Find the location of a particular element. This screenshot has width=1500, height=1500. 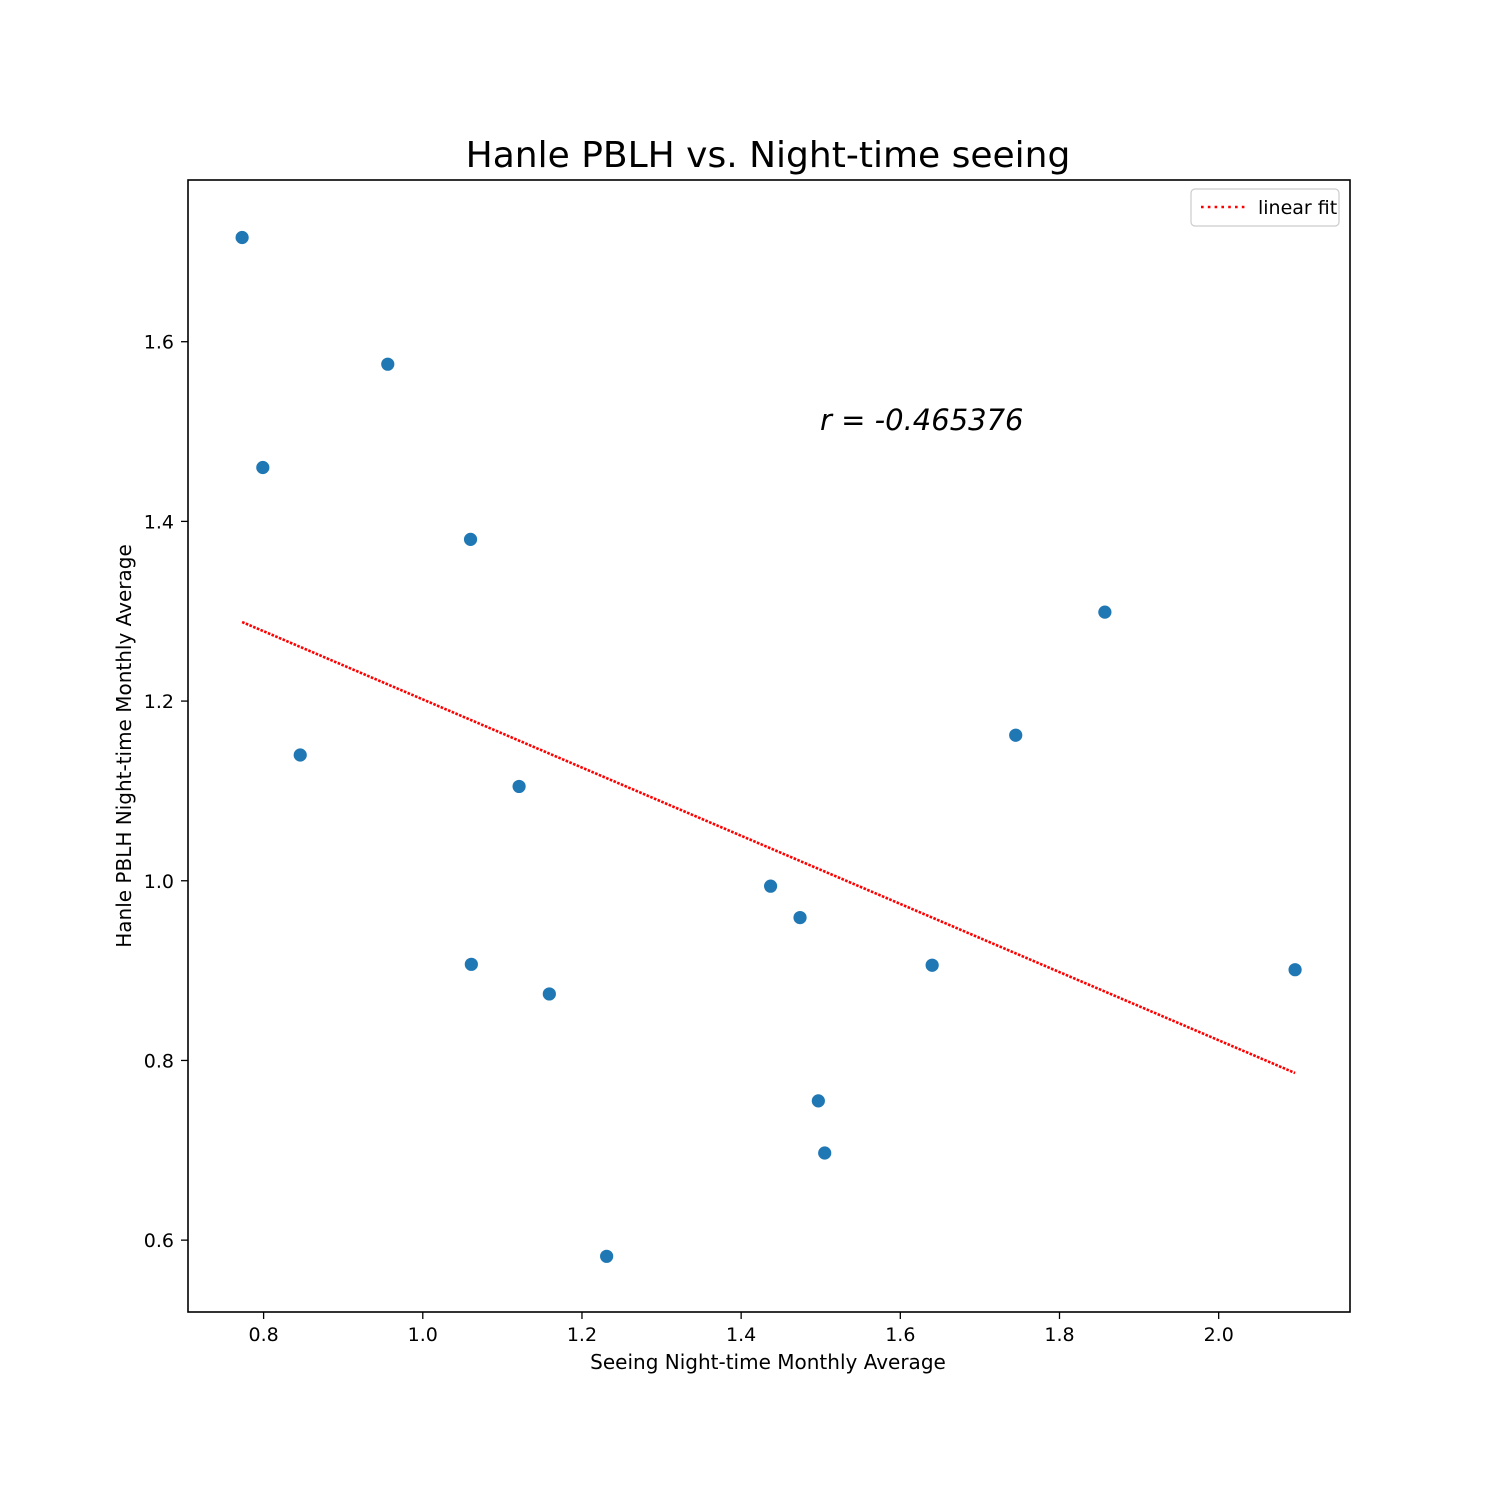

y-axis-label: Hanle PBLH Night-time Monthly Average is located at coordinates (124, 746).